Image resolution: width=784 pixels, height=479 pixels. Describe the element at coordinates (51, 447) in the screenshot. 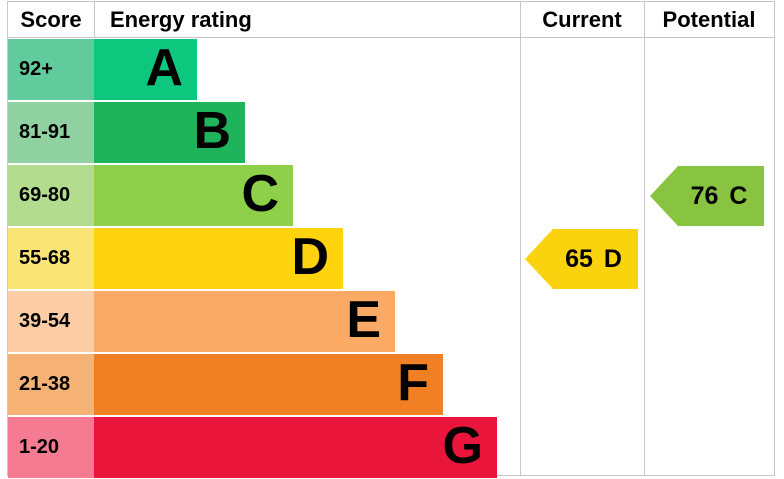

I see `band-score-cell: 1-20` at that location.